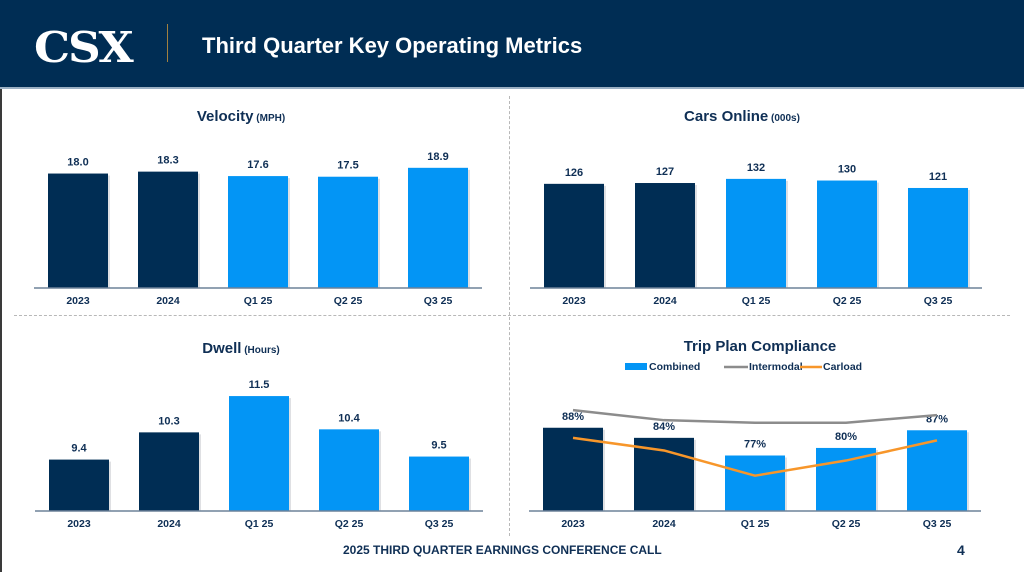 This screenshot has width=1024, height=572. I want to click on data-label: 121, so click(938, 177).